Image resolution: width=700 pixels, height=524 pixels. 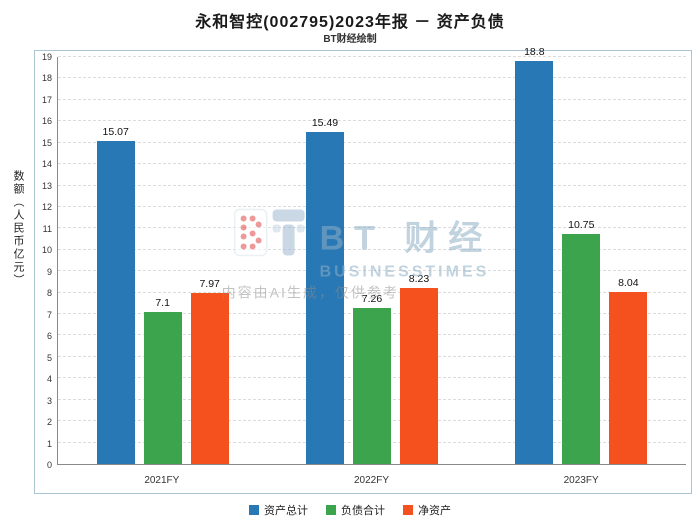 I want to click on bar-group: 15.07 7.1 7.97, so click(x=162, y=260).